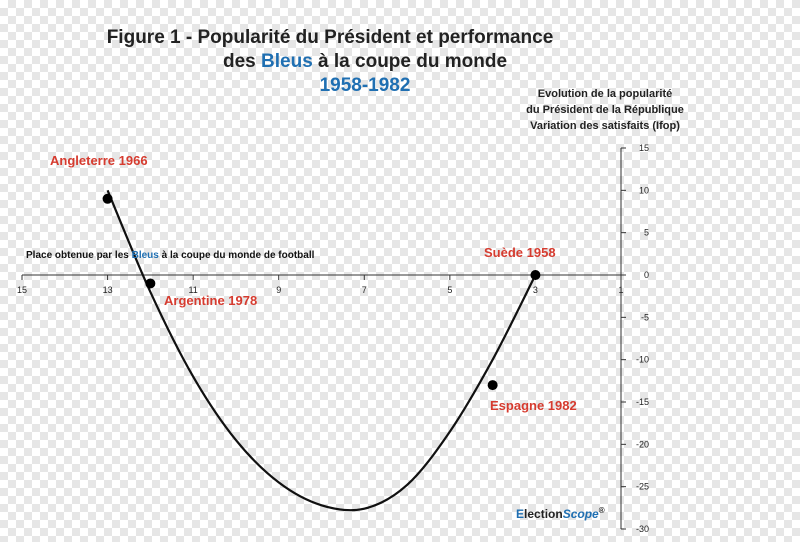 The width and height of the screenshot is (800, 542). Describe the element at coordinates (211, 300) in the screenshot. I see `annotation-argentine: Argentine 1978` at that location.